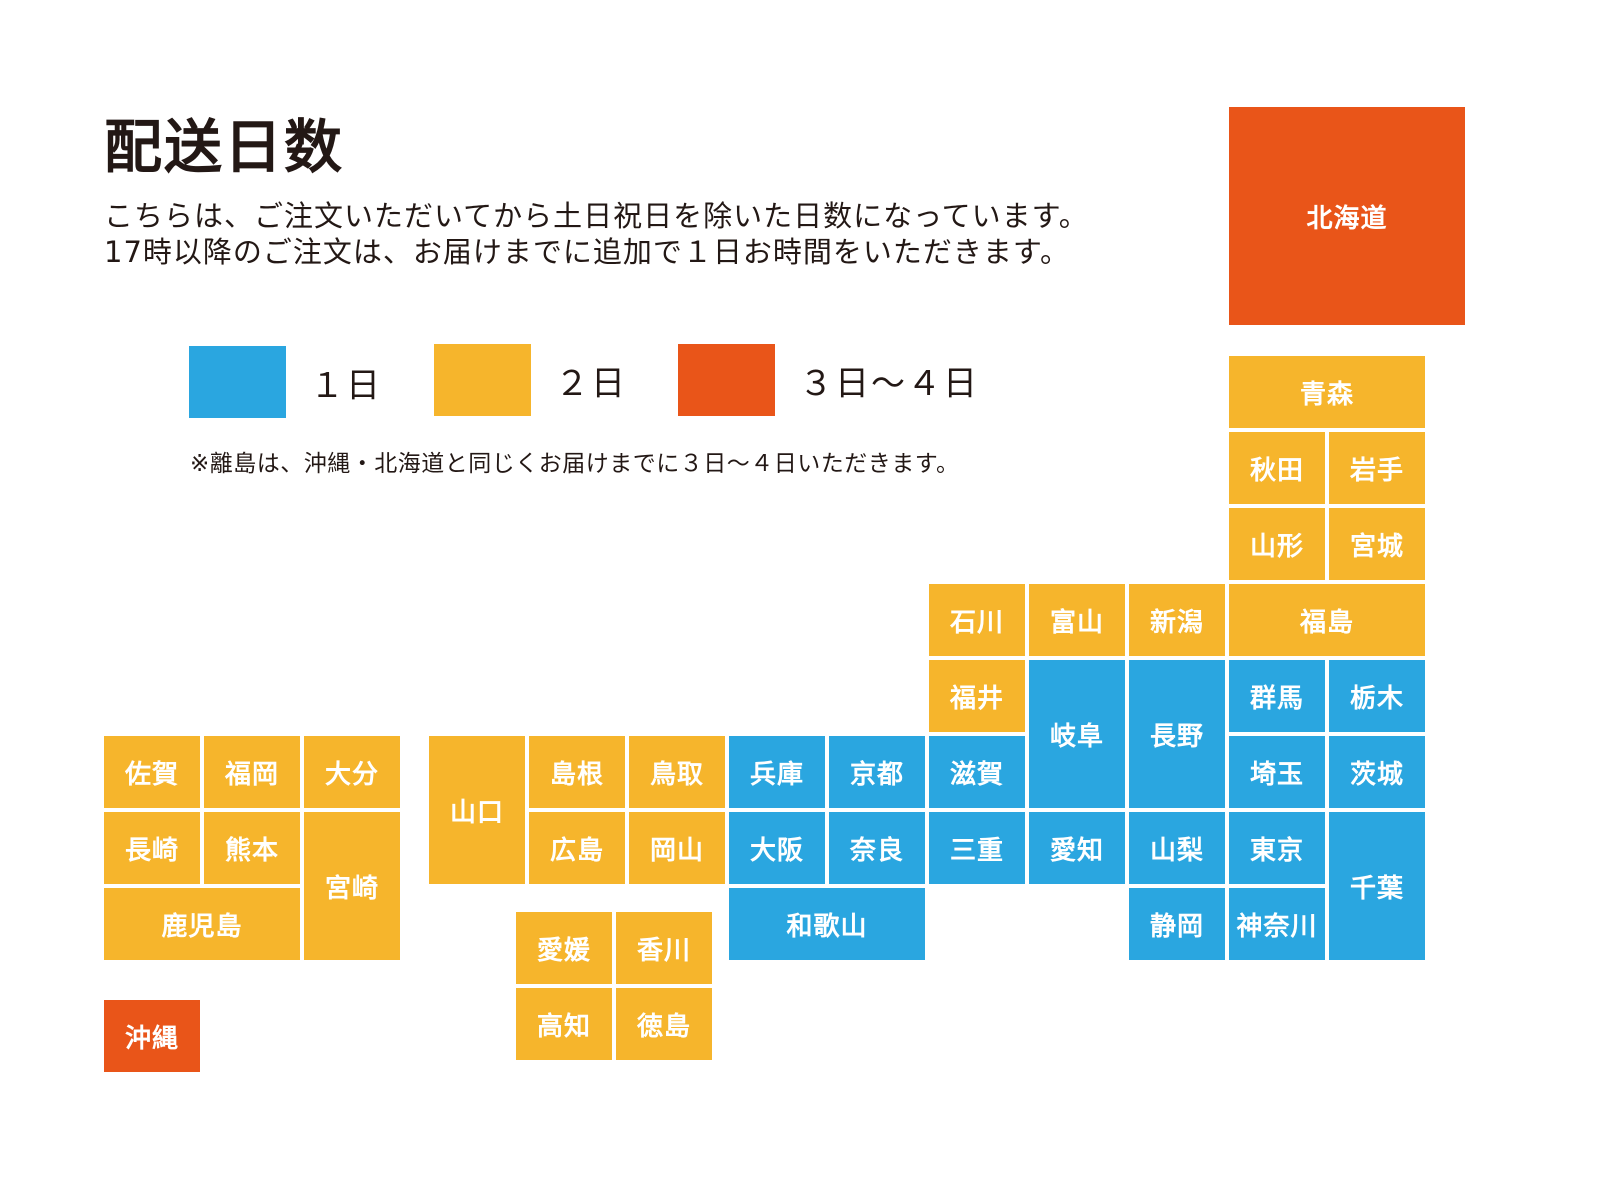 The height and width of the screenshot is (1200, 1600). I want to click on prefecture-kagawa: 香川, so click(664, 948).